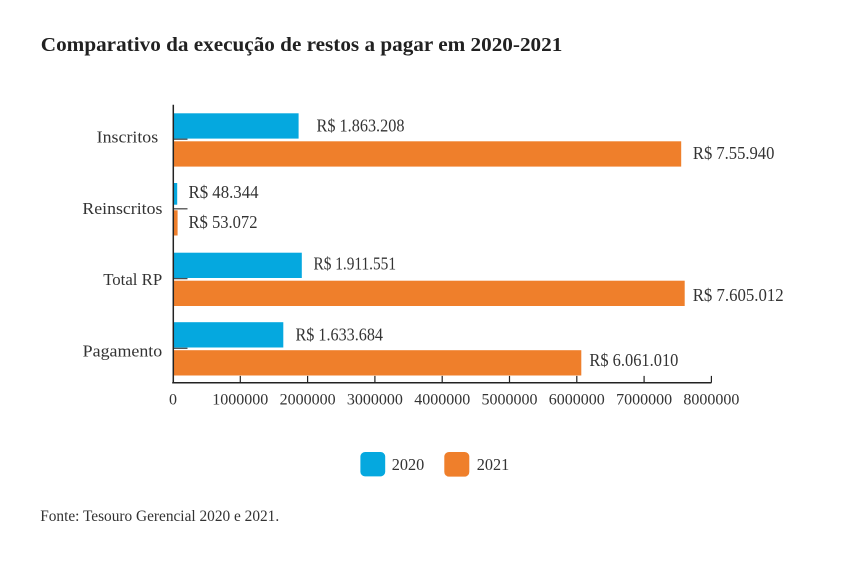  What do you see at coordinates (122, 208) in the screenshot?
I see `svg-text: Reinscritos` at bounding box center [122, 208].